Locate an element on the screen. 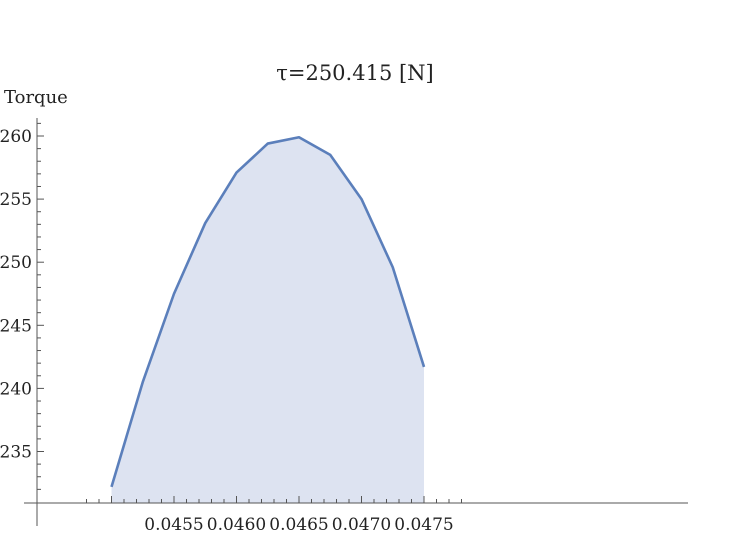 The height and width of the screenshot is (534, 738). x-tick-label: 0.0465 is located at coordinates (298, 524).